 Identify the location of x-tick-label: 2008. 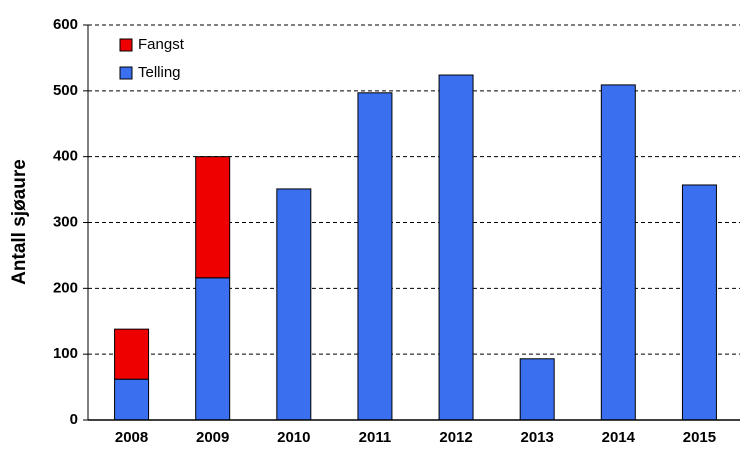
(131, 437).